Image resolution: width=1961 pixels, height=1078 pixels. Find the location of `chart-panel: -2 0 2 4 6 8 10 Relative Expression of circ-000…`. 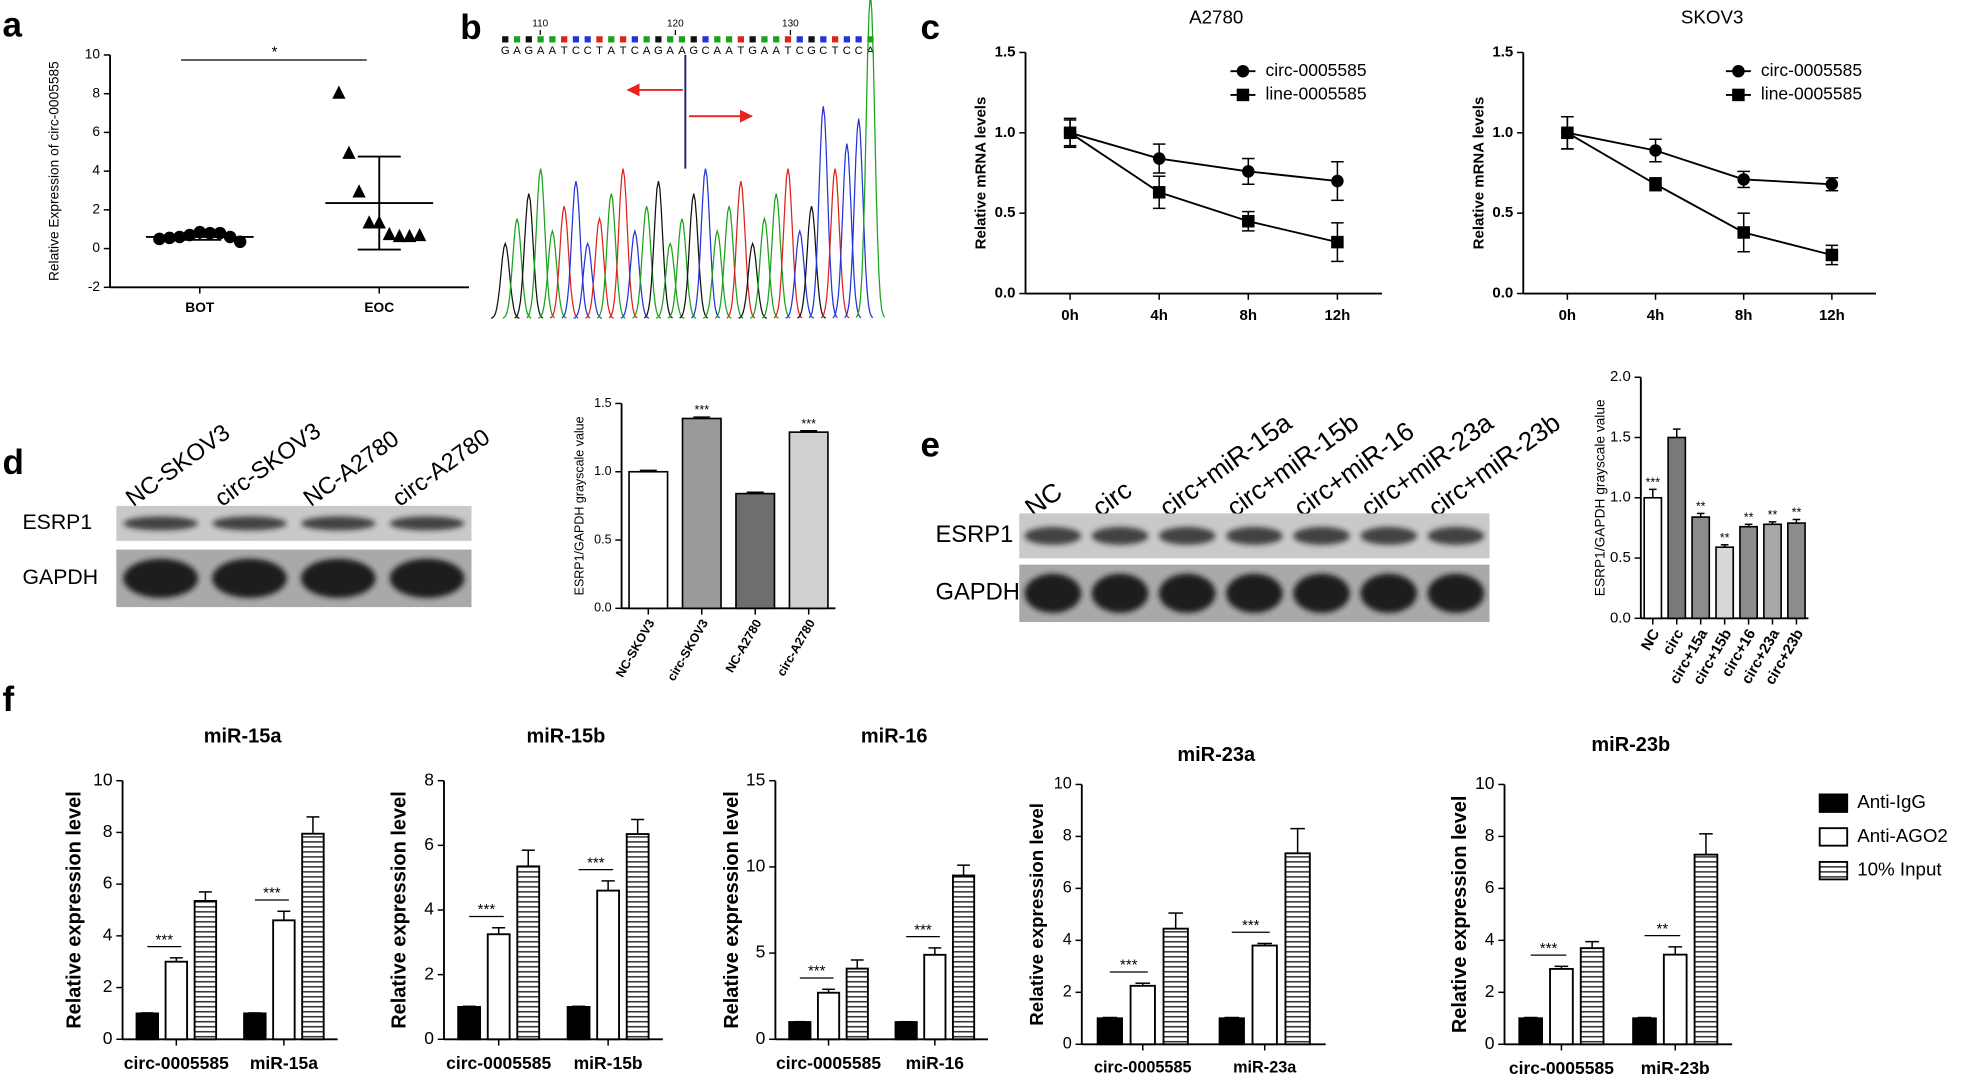

chart-panel: -2 0 2 4 6 8 10 Relative Expression of circ-000… is located at coordinates (258, 179).